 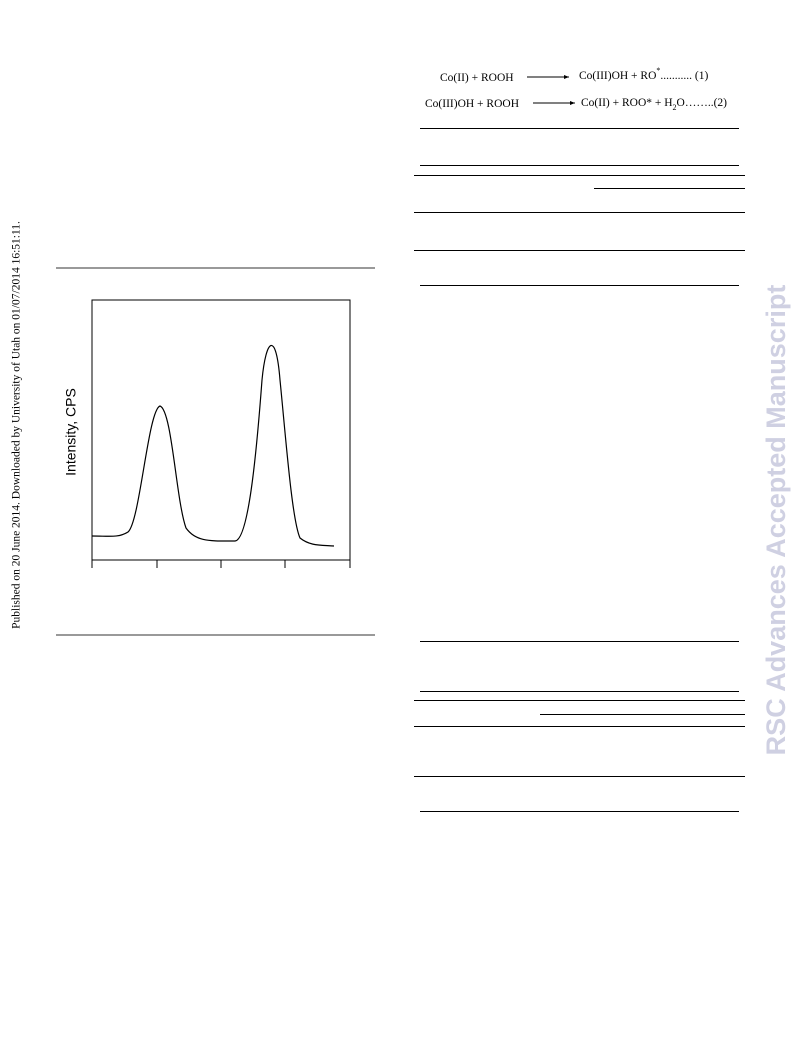 I want to click on equation-left: Co(II) + ROOH, so click(x=477, y=78).